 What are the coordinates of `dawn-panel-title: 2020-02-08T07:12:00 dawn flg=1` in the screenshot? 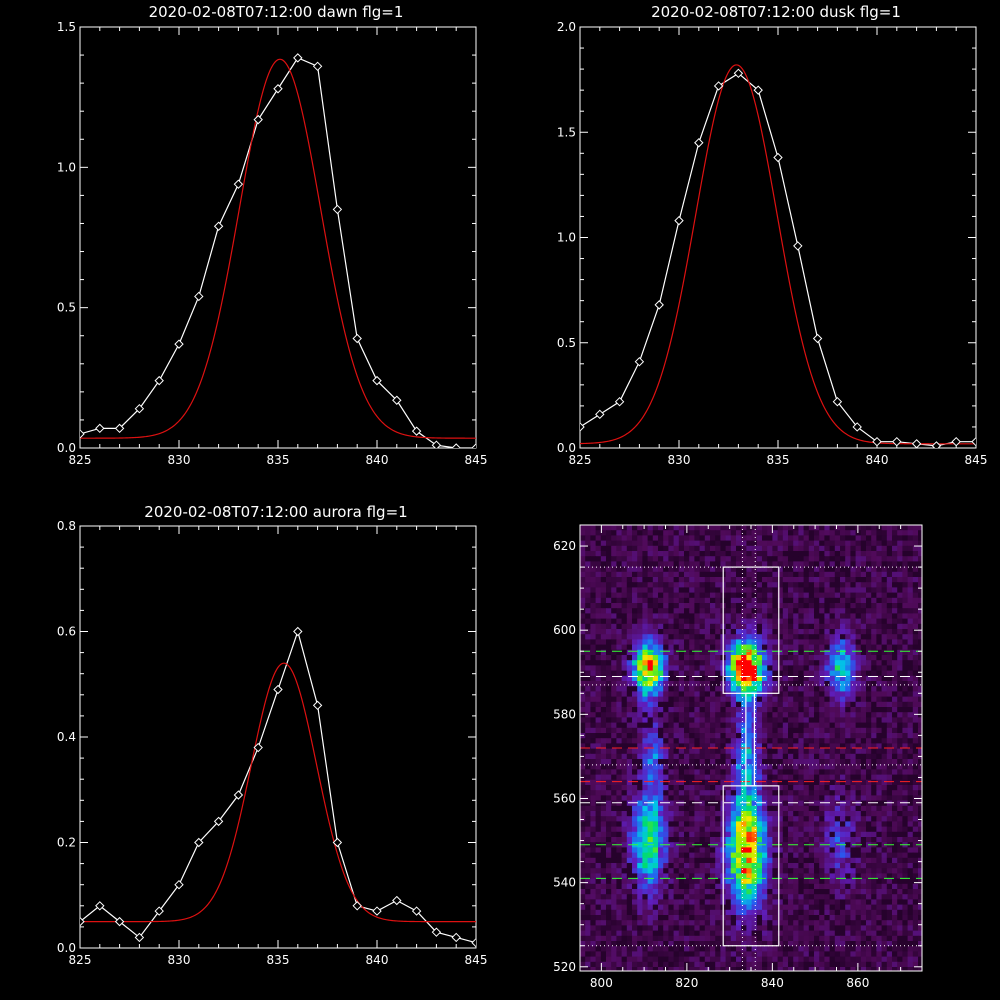 It's located at (276, 12).